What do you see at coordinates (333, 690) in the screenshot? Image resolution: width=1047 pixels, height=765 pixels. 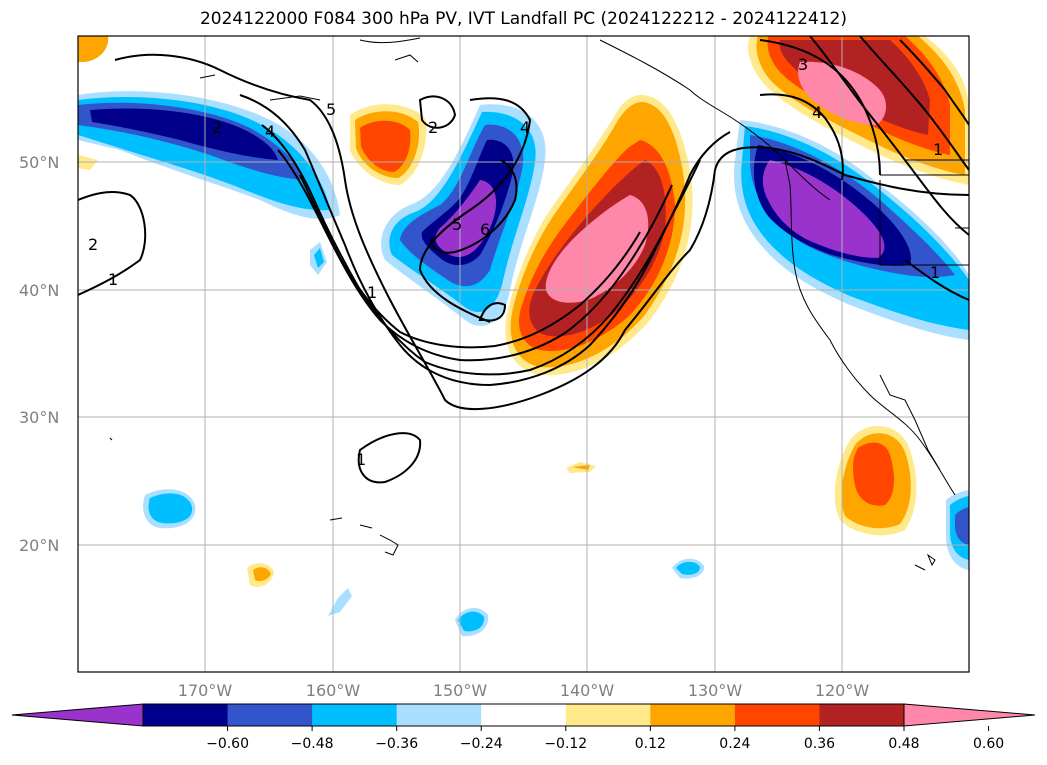 I see `lon-label: 160°W` at bounding box center [333, 690].